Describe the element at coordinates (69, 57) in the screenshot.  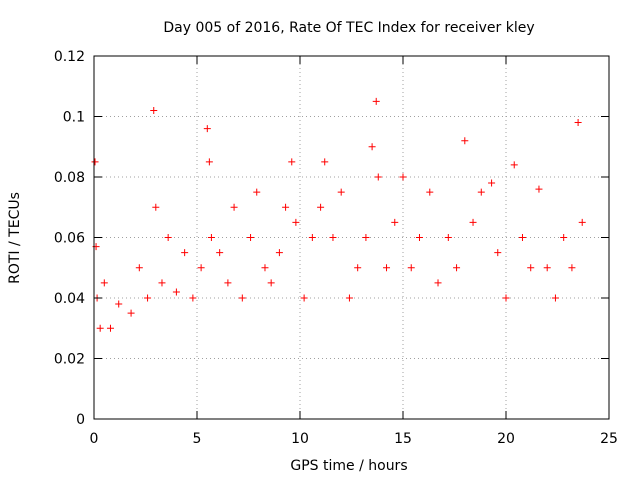
I see `y-tick-label: 0.12` at that location.